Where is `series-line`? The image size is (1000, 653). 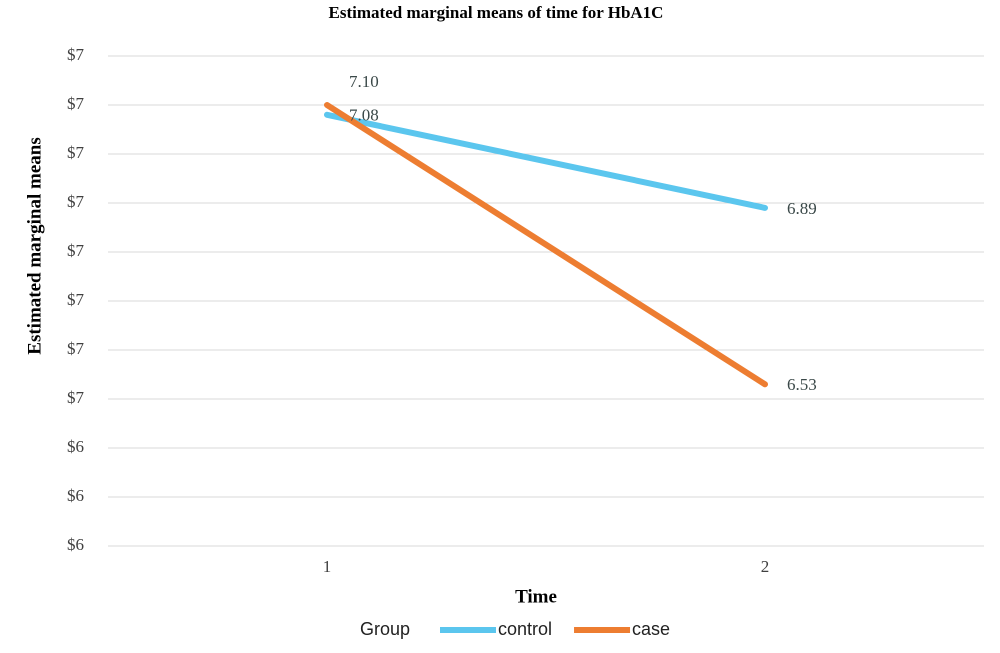 series-line is located at coordinates (546, 161).